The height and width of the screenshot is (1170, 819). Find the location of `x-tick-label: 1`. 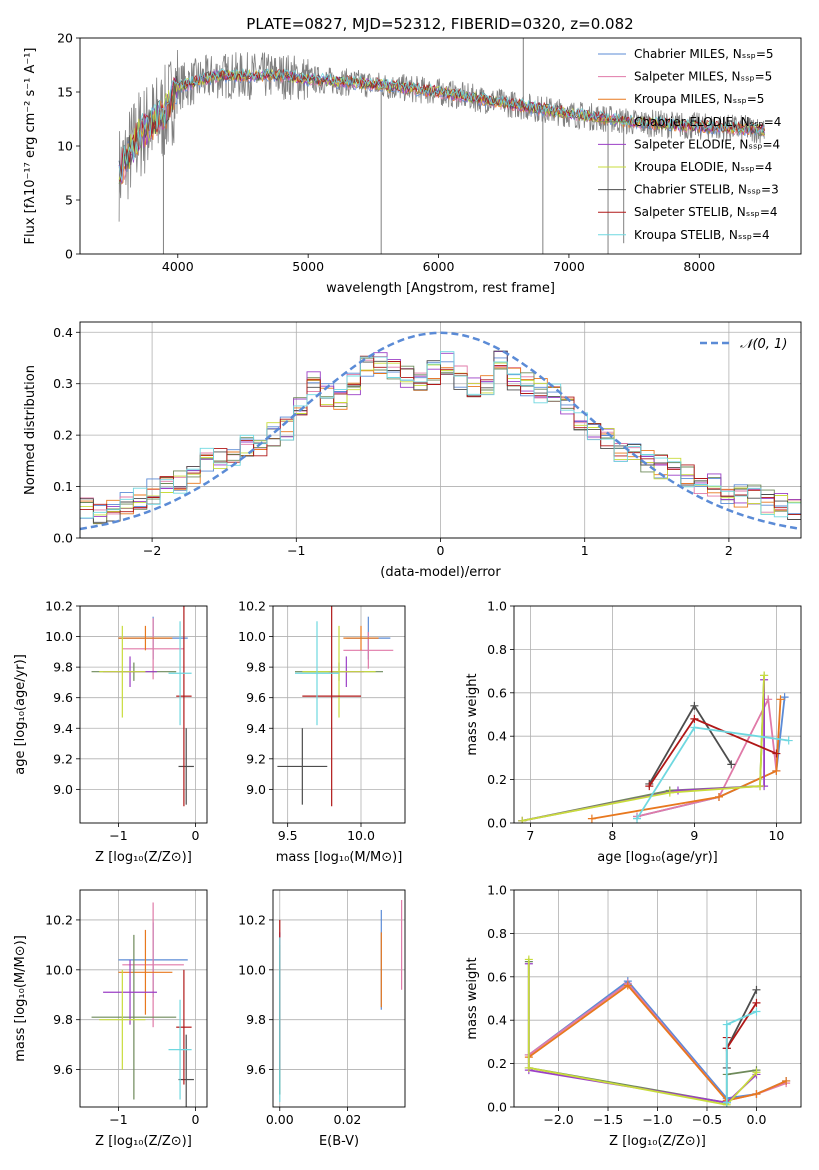

x-tick-label: 1 is located at coordinates (585, 550).